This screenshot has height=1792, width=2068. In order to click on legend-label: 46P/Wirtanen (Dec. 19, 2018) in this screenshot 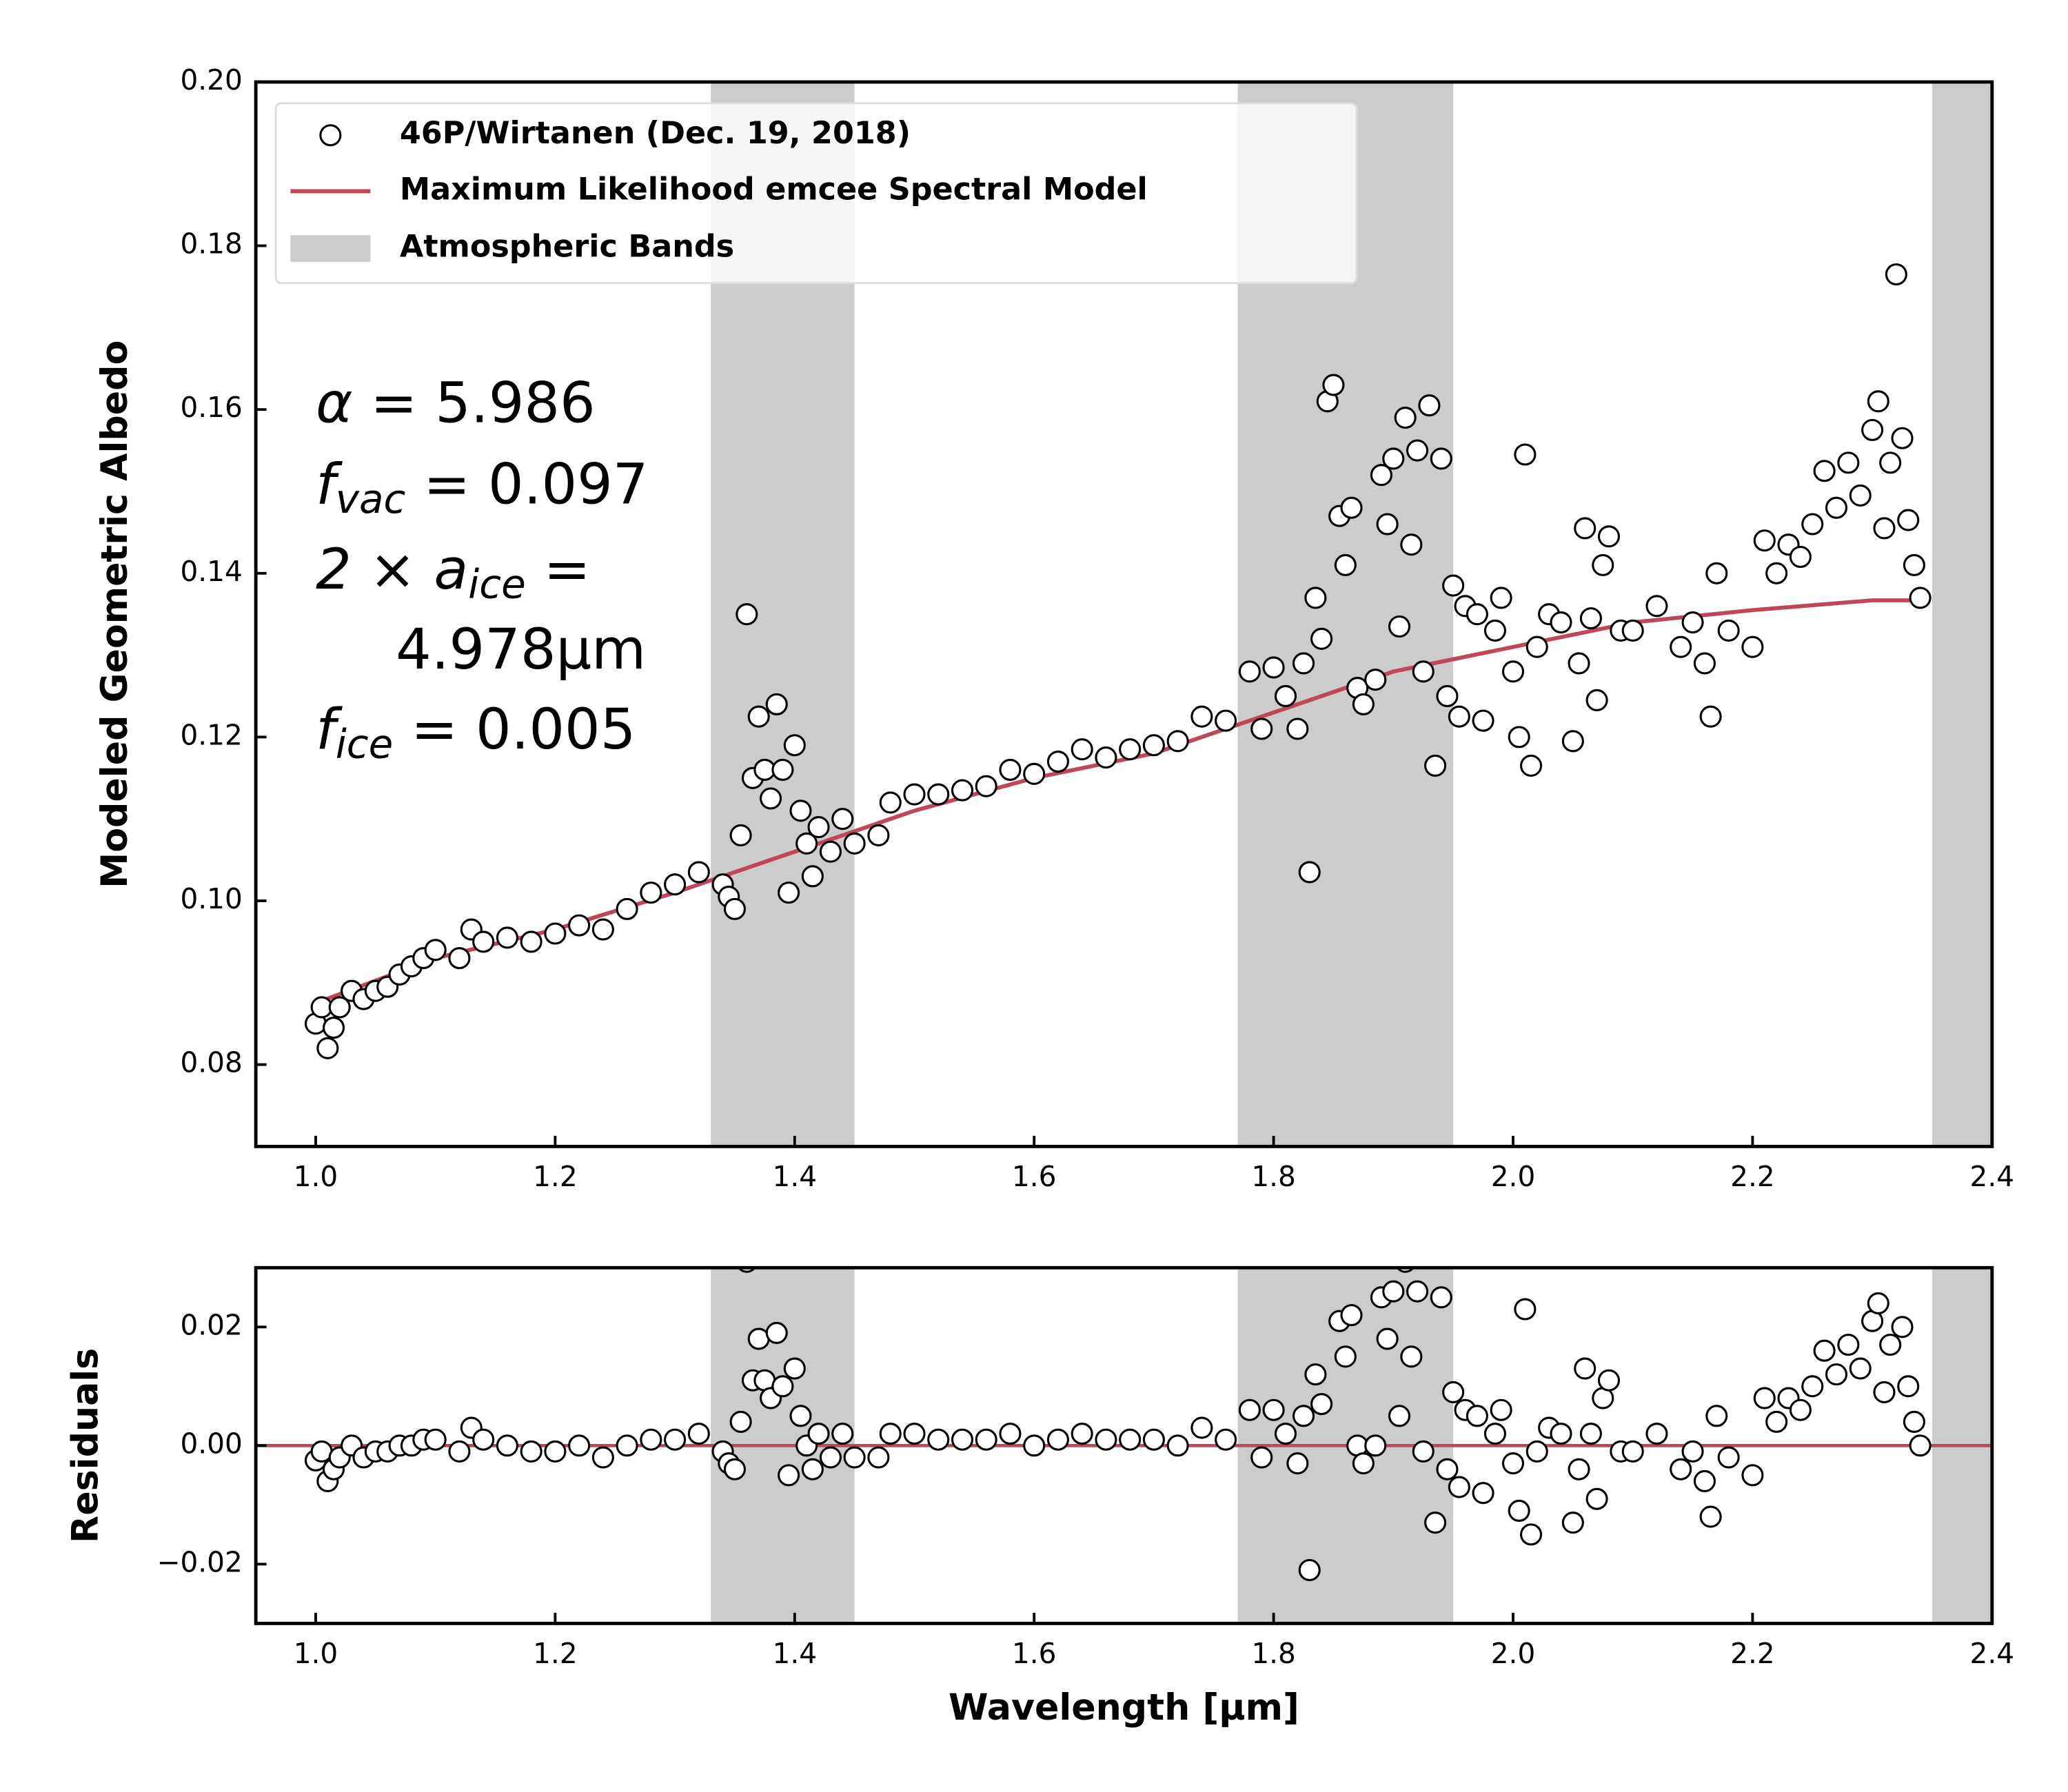, I will do `click(655, 133)`.